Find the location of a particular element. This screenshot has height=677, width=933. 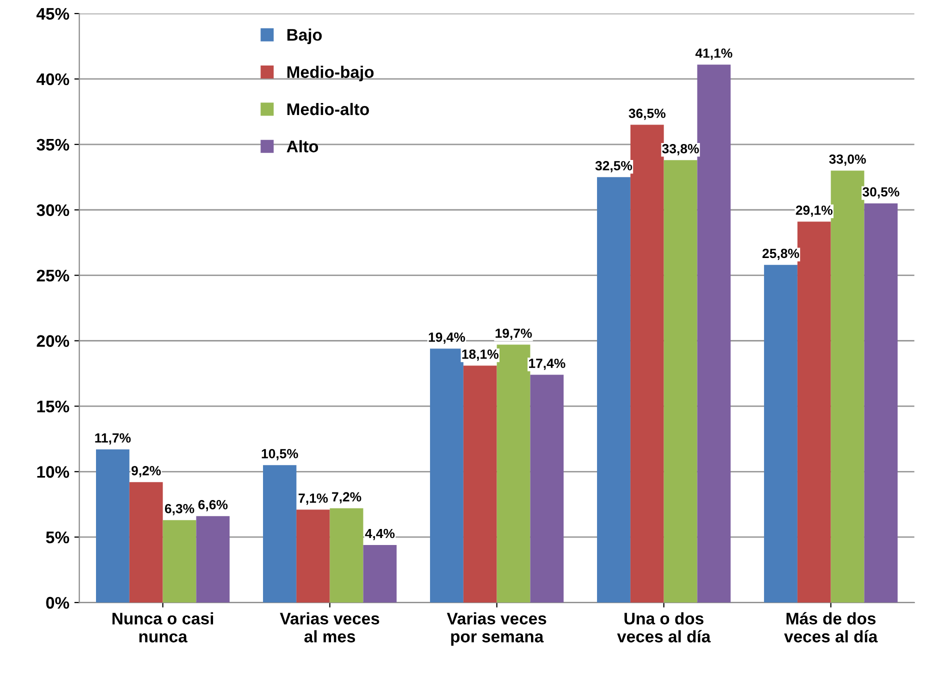

y-tick-label: 5% is located at coordinates (58, 538).